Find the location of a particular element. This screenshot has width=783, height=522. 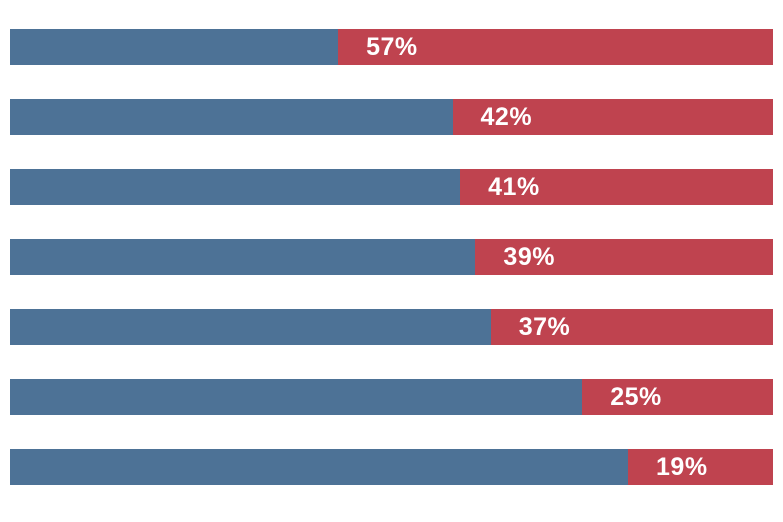

bar-segment-red: 39% is located at coordinates (624, 257).